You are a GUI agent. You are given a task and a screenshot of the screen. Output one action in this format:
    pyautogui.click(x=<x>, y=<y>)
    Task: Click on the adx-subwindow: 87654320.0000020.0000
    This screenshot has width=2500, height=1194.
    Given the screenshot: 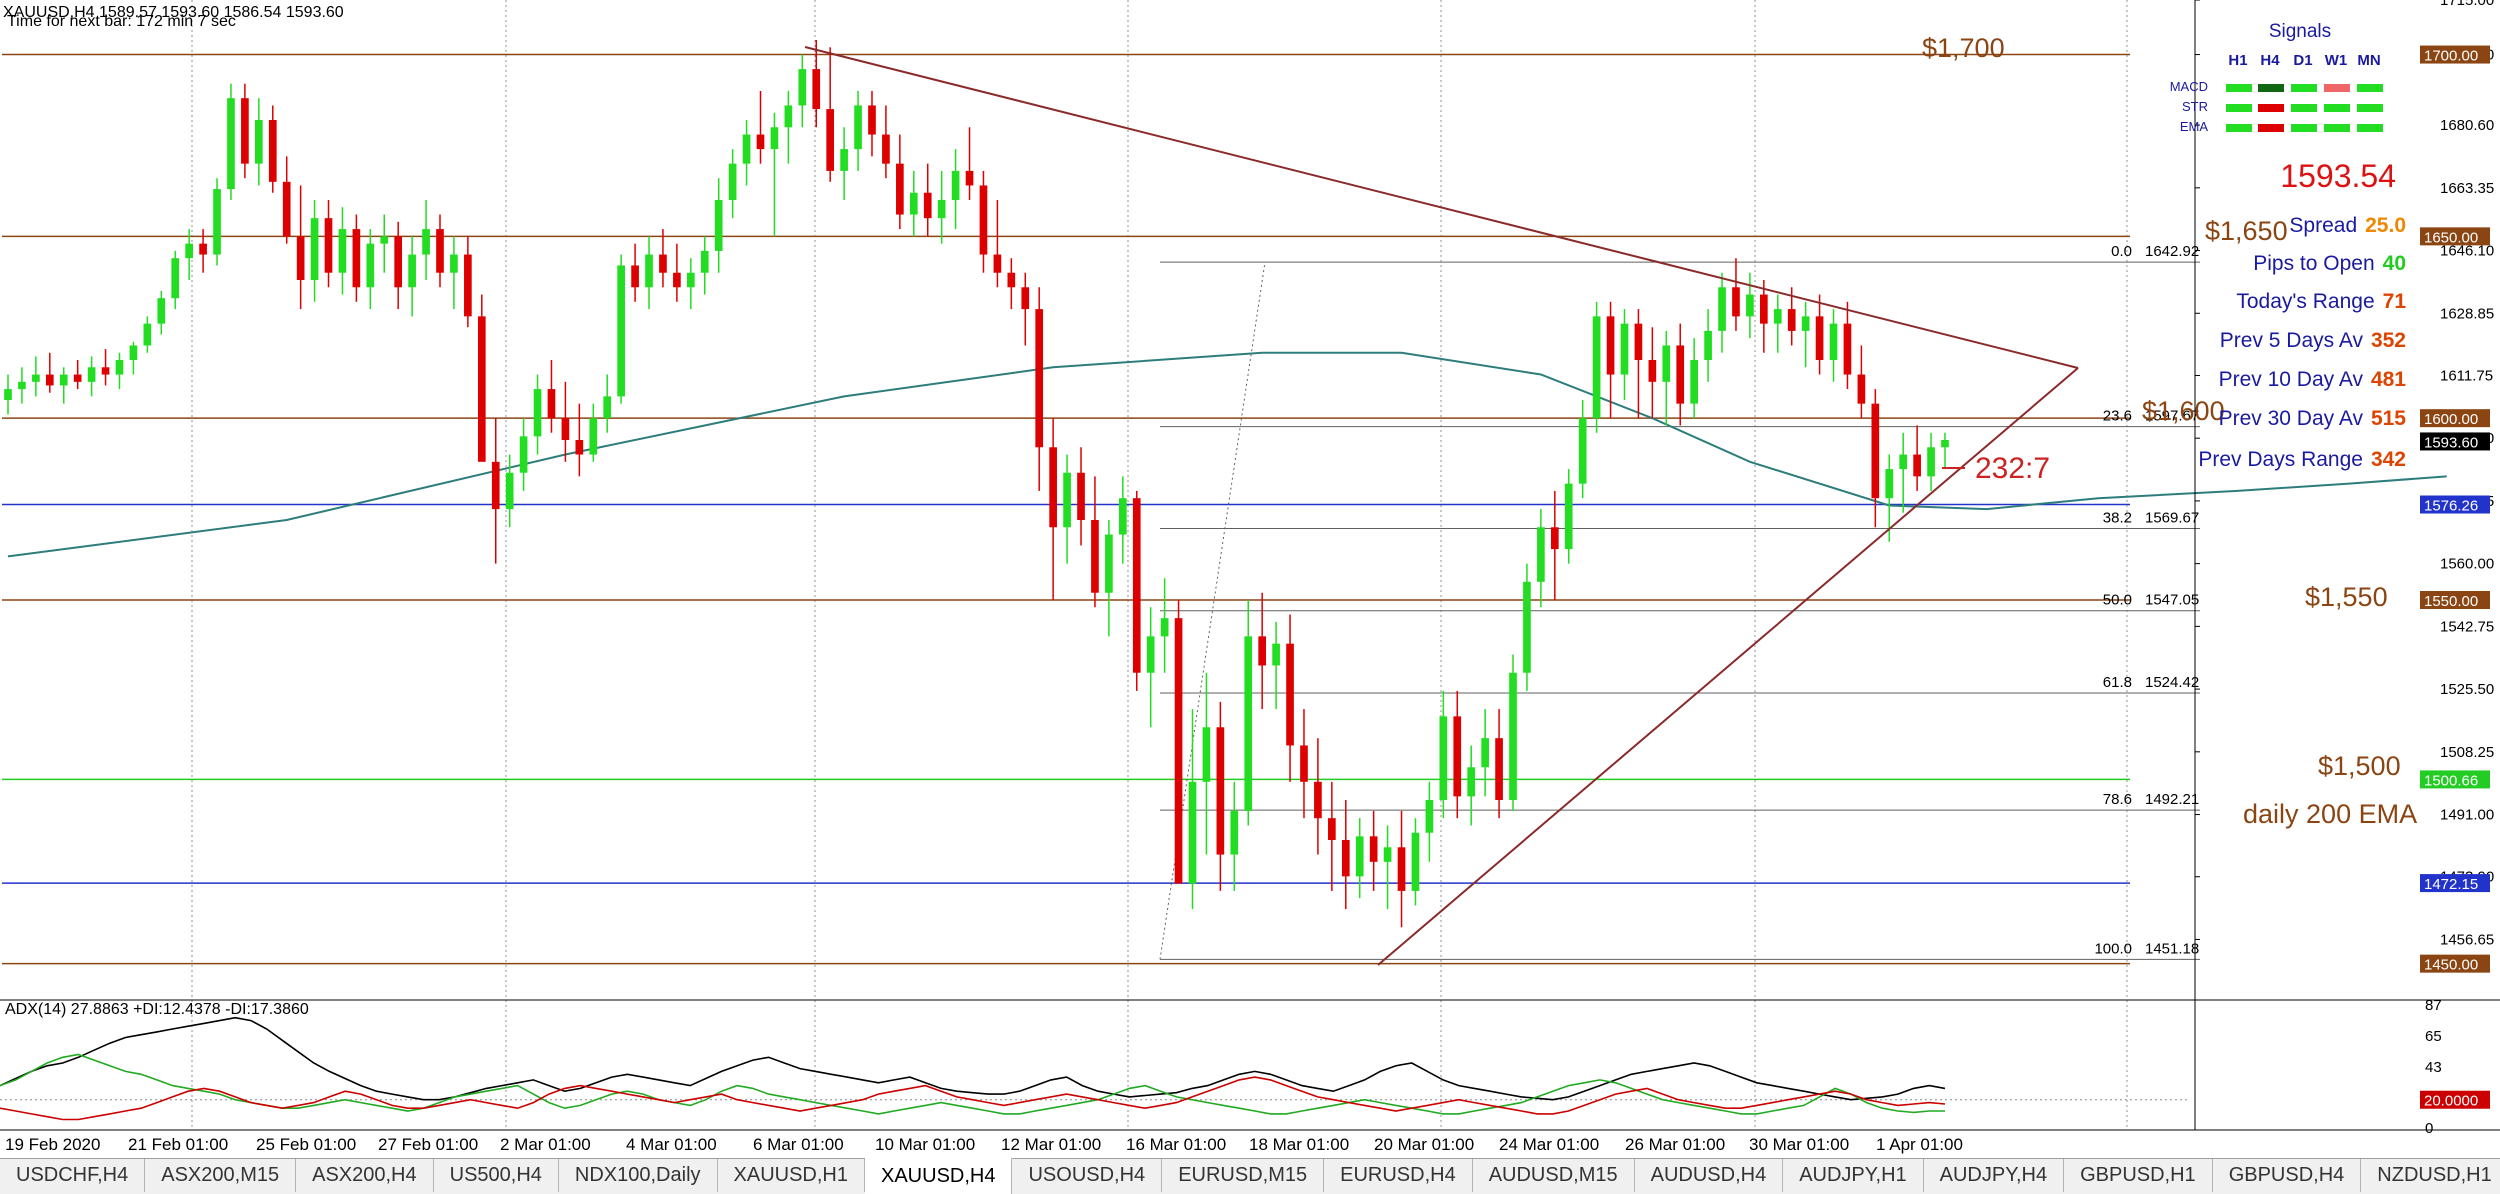 What is the action you would take?
    pyautogui.click(x=1245, y=1067)
    